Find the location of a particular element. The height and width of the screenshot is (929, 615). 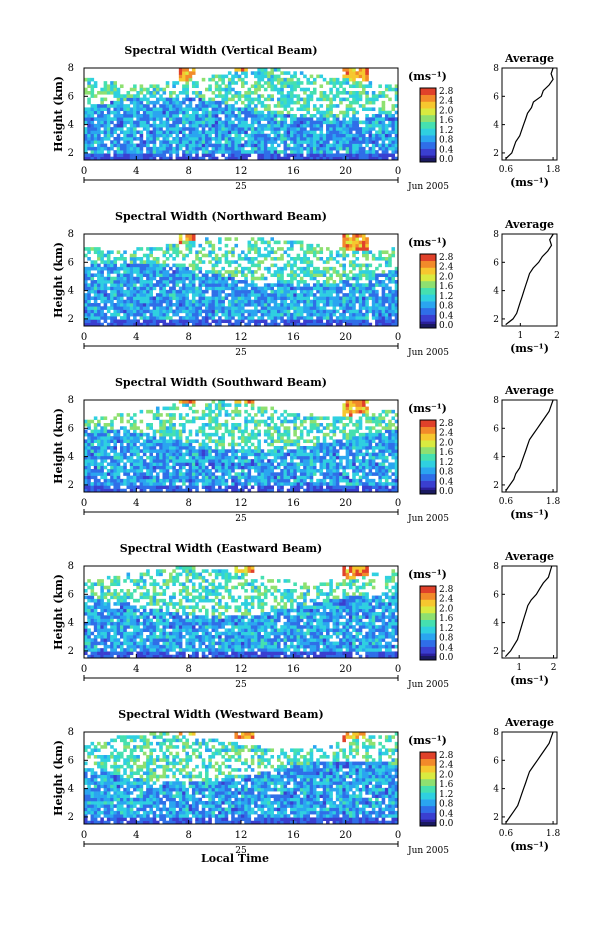

y-tick-label: 2 is located at coordinates (71, 319).